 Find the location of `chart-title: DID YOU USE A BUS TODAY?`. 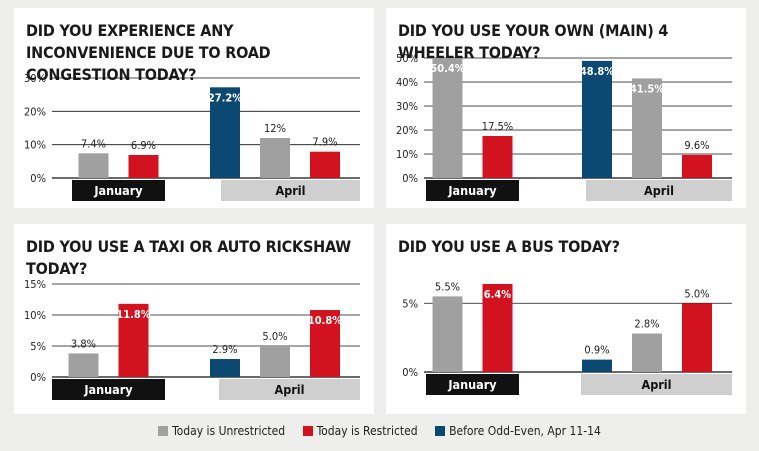

chart-title: DID YOU USE A BUS TODAY? is located at coordinates (509, 246).